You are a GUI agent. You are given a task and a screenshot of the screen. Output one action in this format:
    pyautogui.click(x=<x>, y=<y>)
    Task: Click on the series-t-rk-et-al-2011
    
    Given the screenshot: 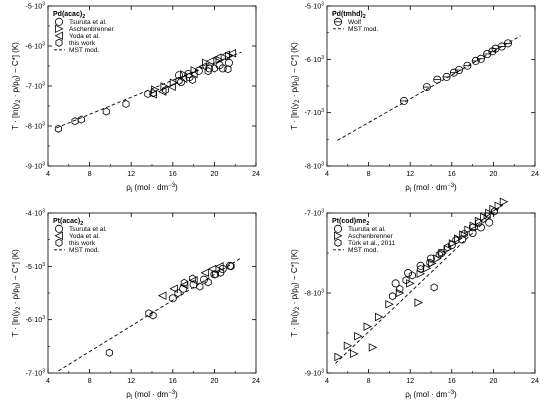 What is the action you would take?
    pyautogui.click(x=443, y=254)
    